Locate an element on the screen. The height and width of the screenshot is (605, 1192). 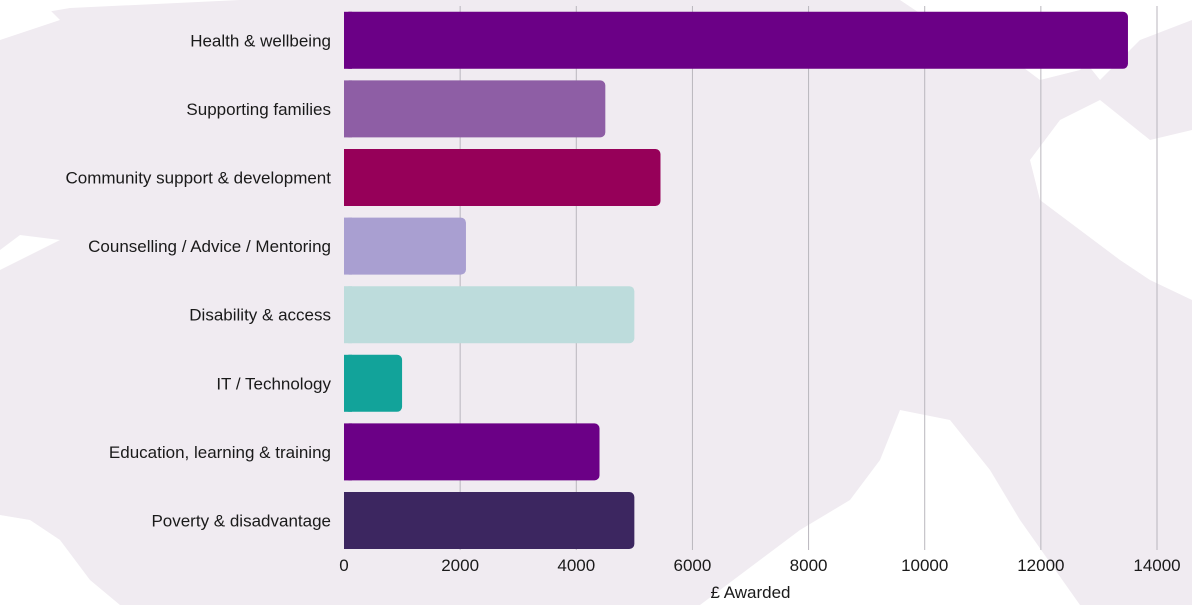
category-label: Counselling / Advice / Mentoring is located at coordinates (209, 246).